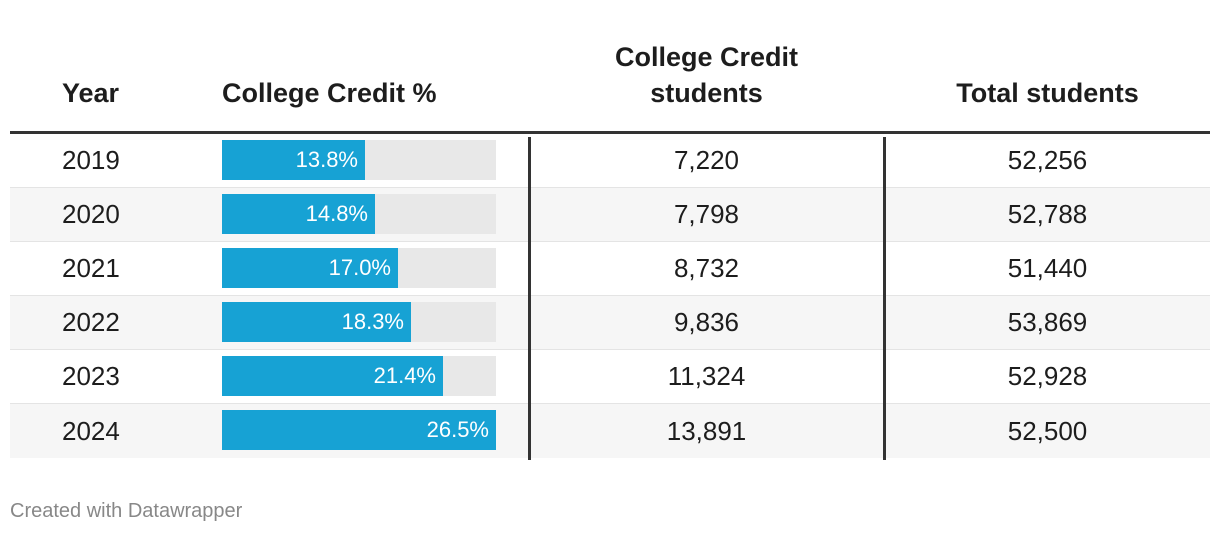  I want to click on header-college-credit-pct: College Credit %, so click(329, 93).